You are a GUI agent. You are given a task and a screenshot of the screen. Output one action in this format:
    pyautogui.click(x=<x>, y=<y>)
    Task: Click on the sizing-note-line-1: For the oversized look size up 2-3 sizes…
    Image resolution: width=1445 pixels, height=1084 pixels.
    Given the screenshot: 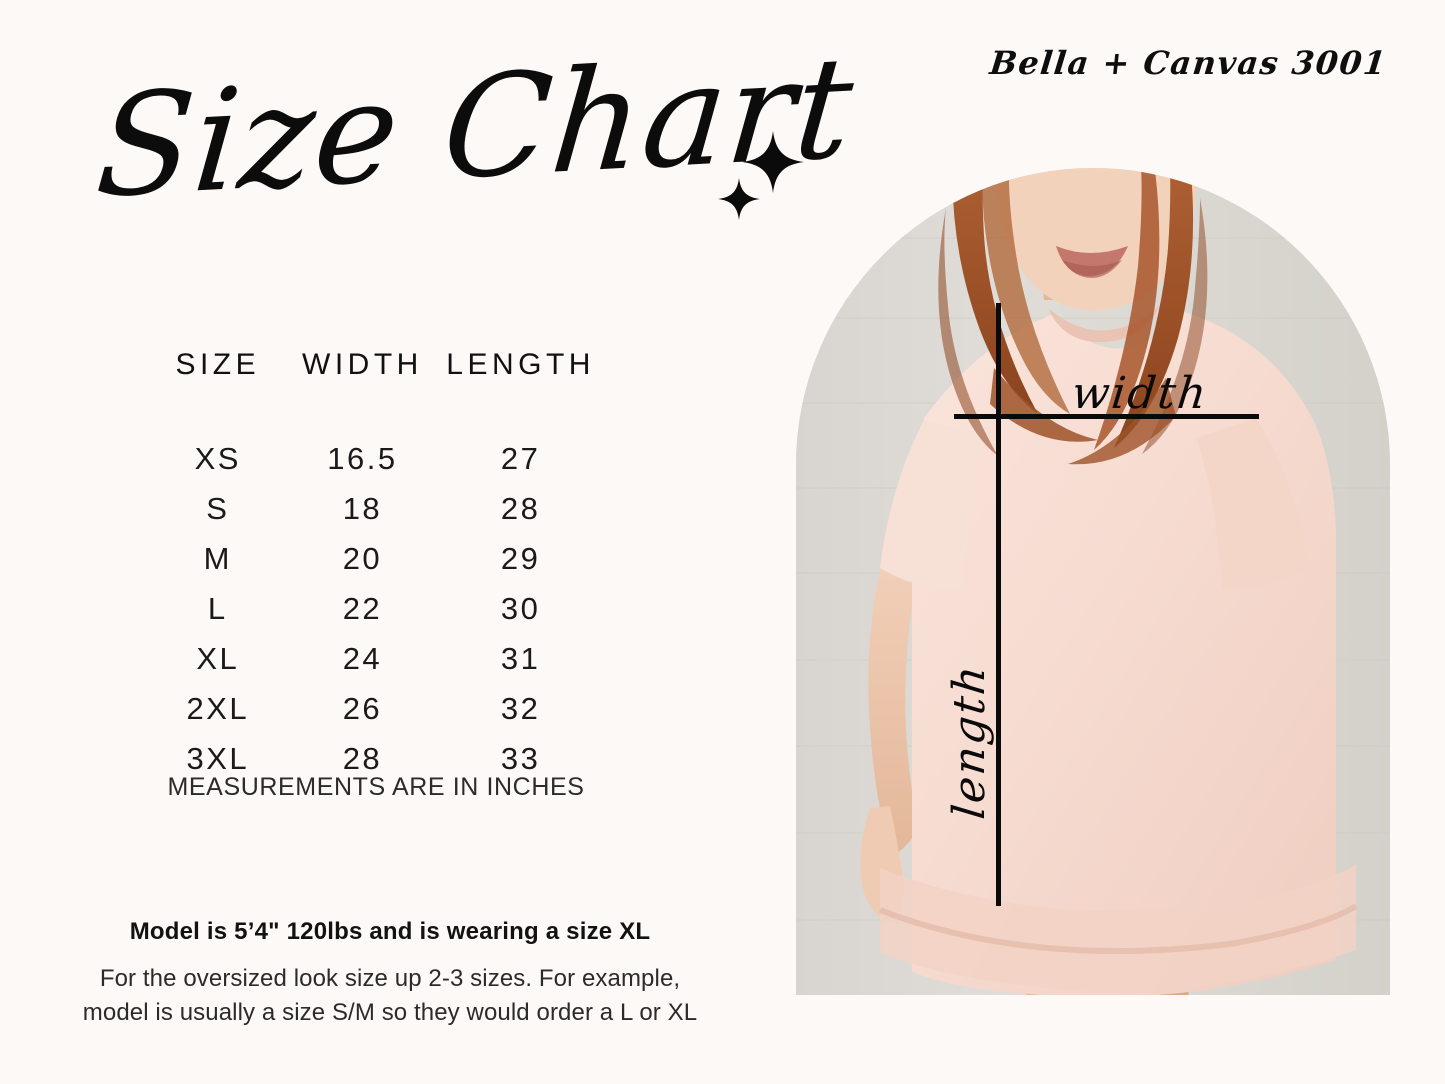 What is the action you would take?
    pyautogui.click(x=390, y=978)
    